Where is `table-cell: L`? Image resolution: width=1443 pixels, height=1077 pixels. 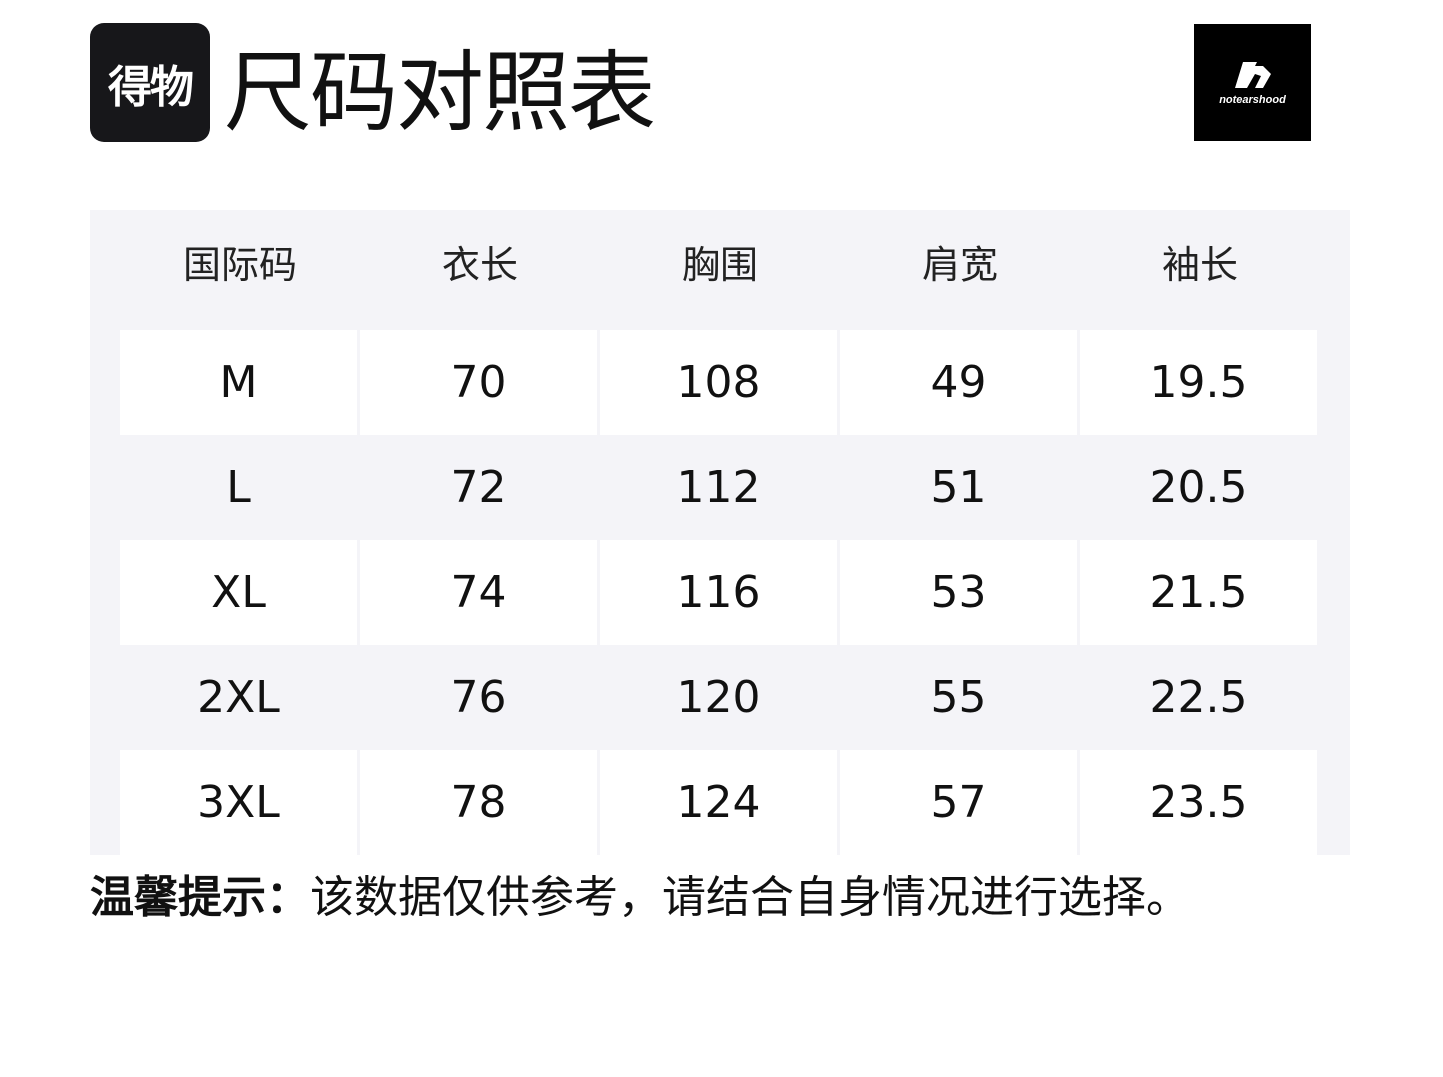 table-cell: L is located at coordinates (238, 487).